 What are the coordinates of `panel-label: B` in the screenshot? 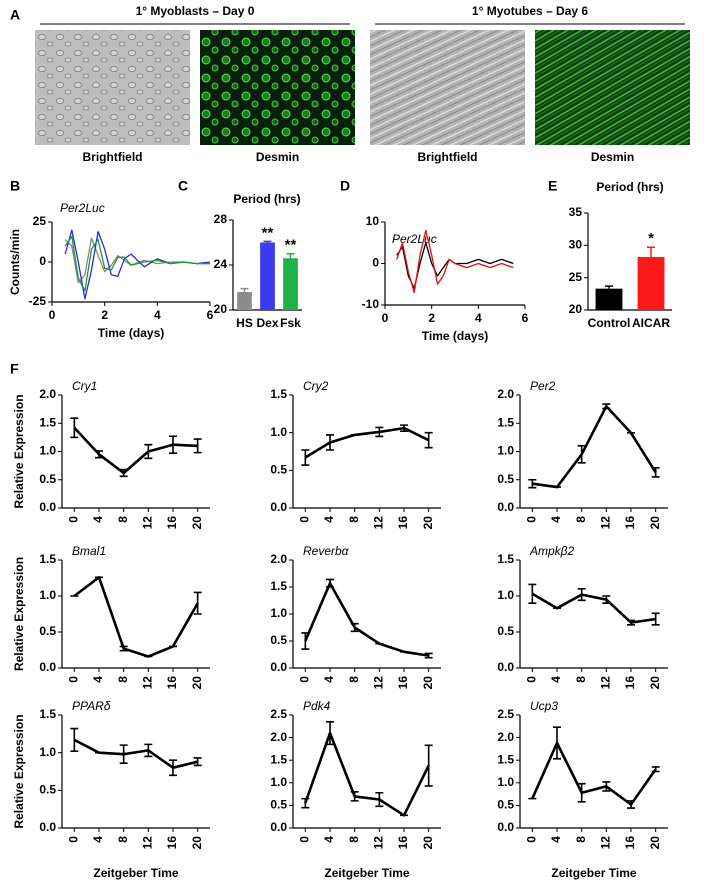 It's located at (15, 186).